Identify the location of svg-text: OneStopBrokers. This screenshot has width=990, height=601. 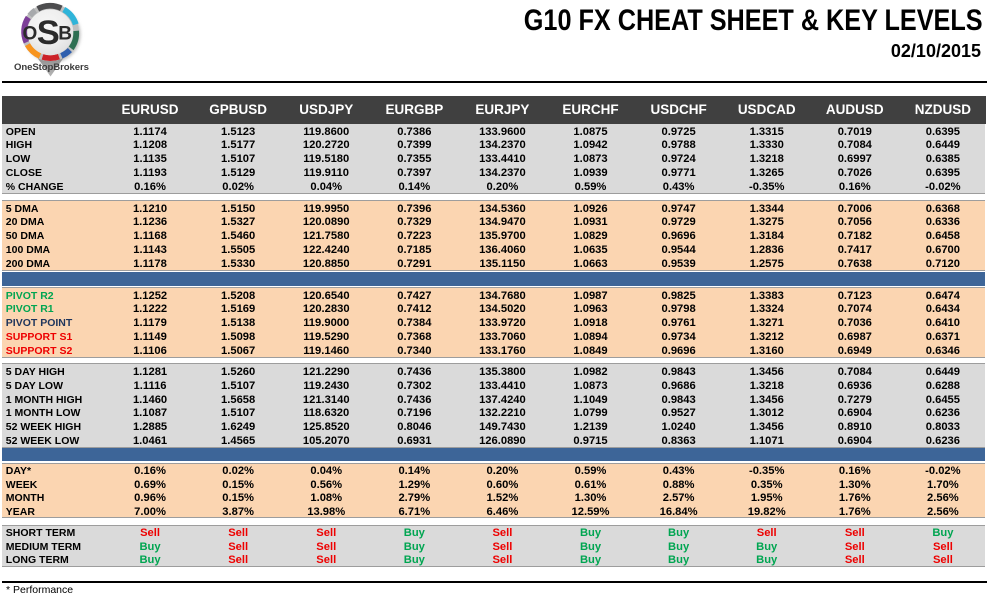
(51, 67).